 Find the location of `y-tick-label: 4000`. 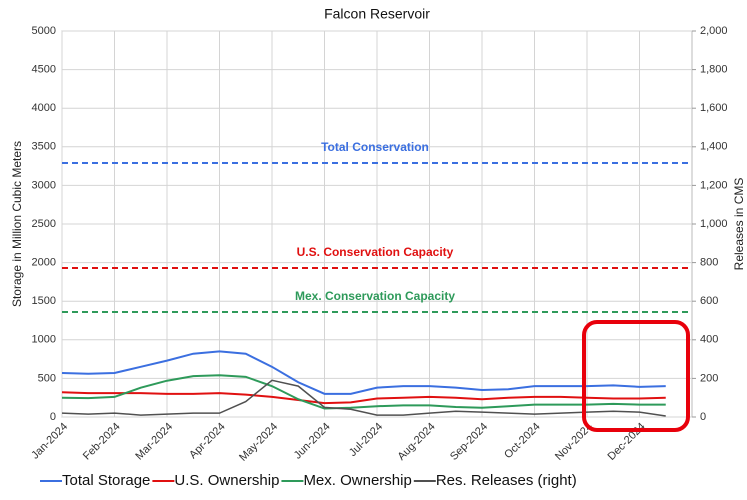

y-tick-label: 4000 is located at coordinates (44, 108).